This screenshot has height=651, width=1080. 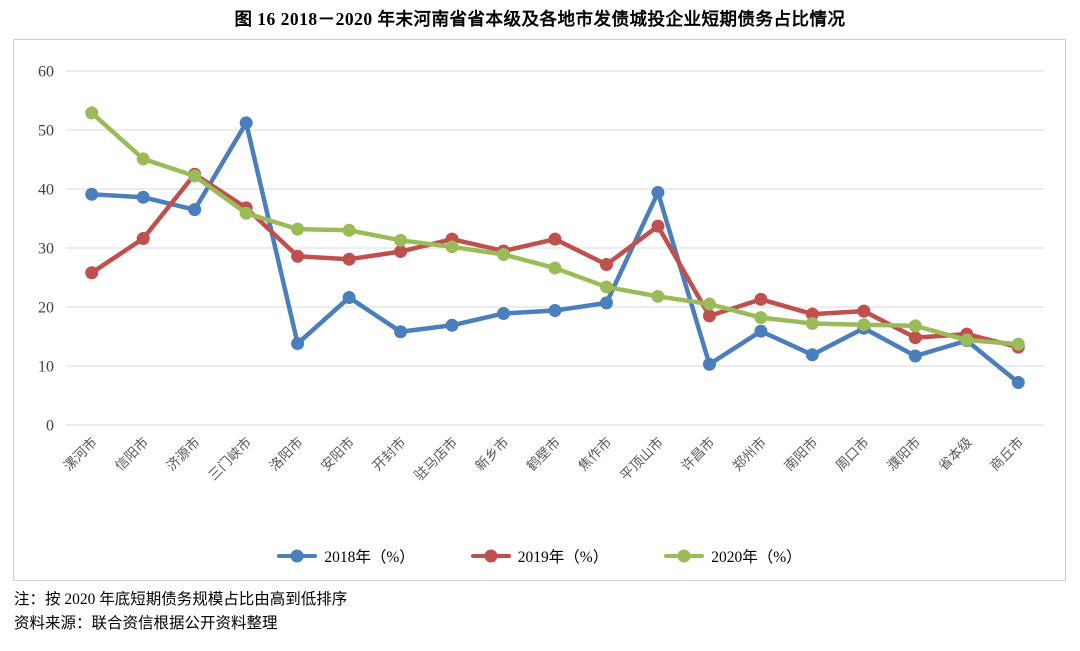 What do you see at coordinates (903, 454) in the screenshot?
I see `x-axis-category-label: 濮阳市` at bounding box center [903, 454].